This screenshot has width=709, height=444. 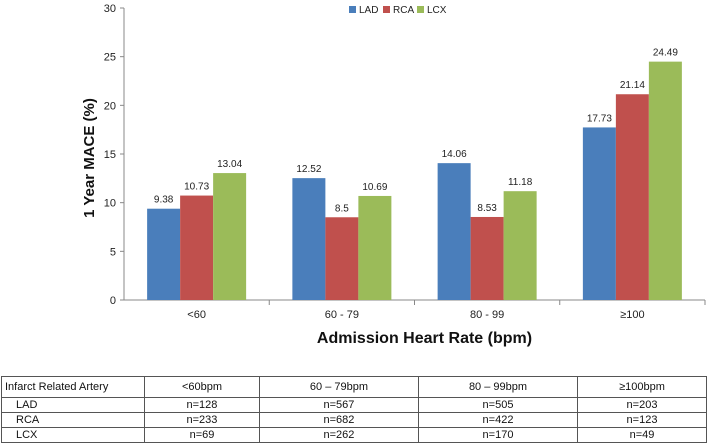 What do you see at coordinates (420, 9) in the screenshot?
I see `legend-swatch-lcx` at bounding box center [420, 9].